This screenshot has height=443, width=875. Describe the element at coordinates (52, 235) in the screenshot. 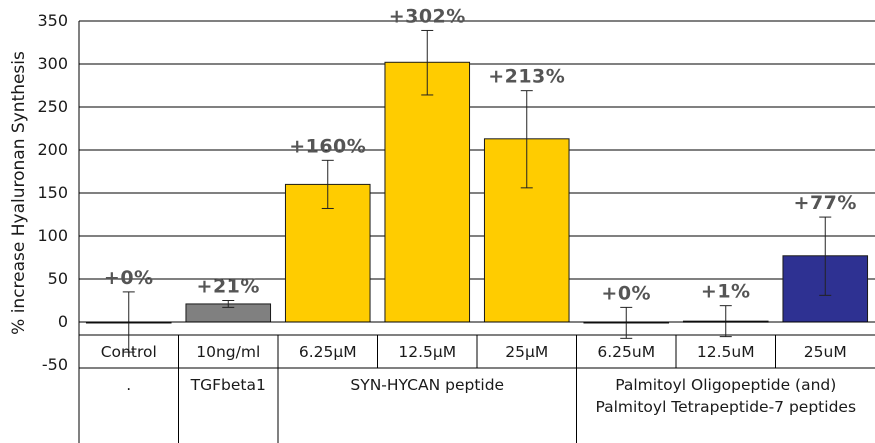

I see `y-tick-label: 100` at that location.